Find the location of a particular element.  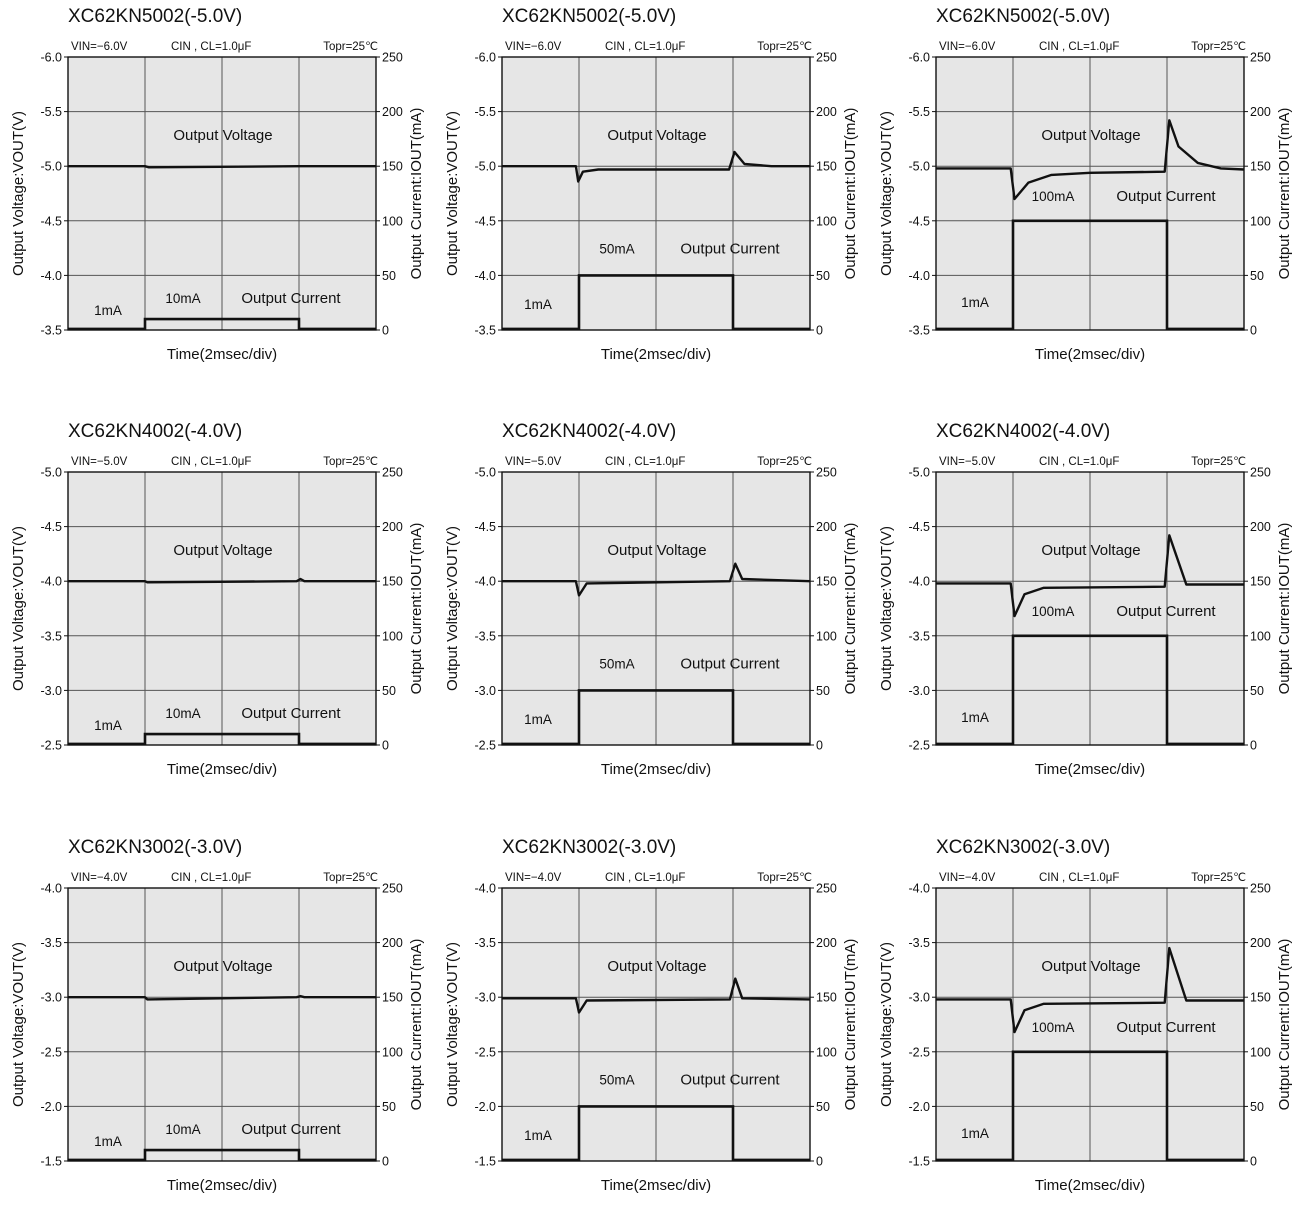

tick-label-left: -2.5 is located at coordinates (51, 746).